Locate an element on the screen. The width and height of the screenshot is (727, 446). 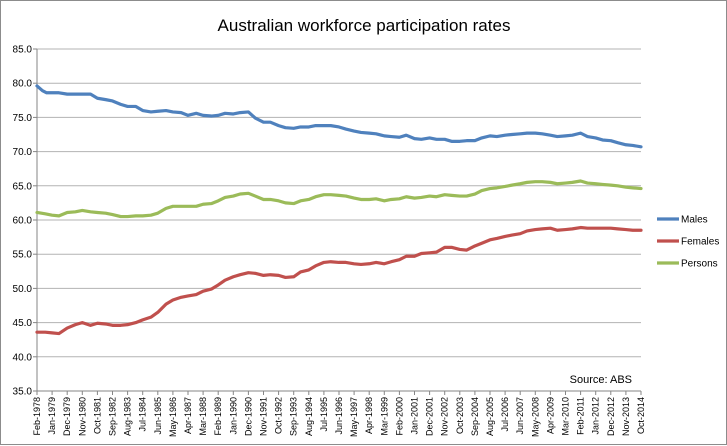
x-tick-label: Jan-1990 is located at coordinates (233, 416).